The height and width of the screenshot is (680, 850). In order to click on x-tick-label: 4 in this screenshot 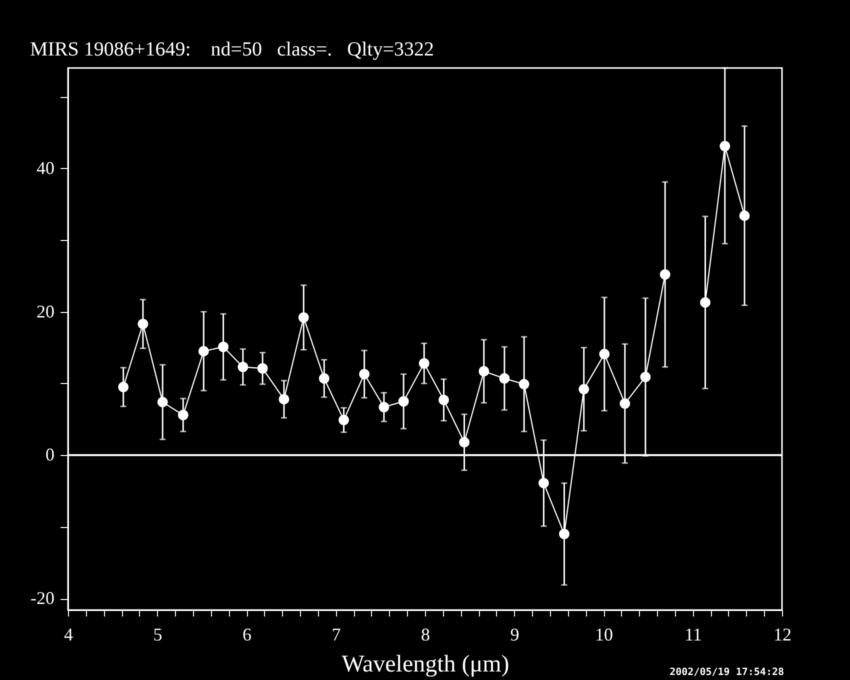, I will do `click(68, 634)`.